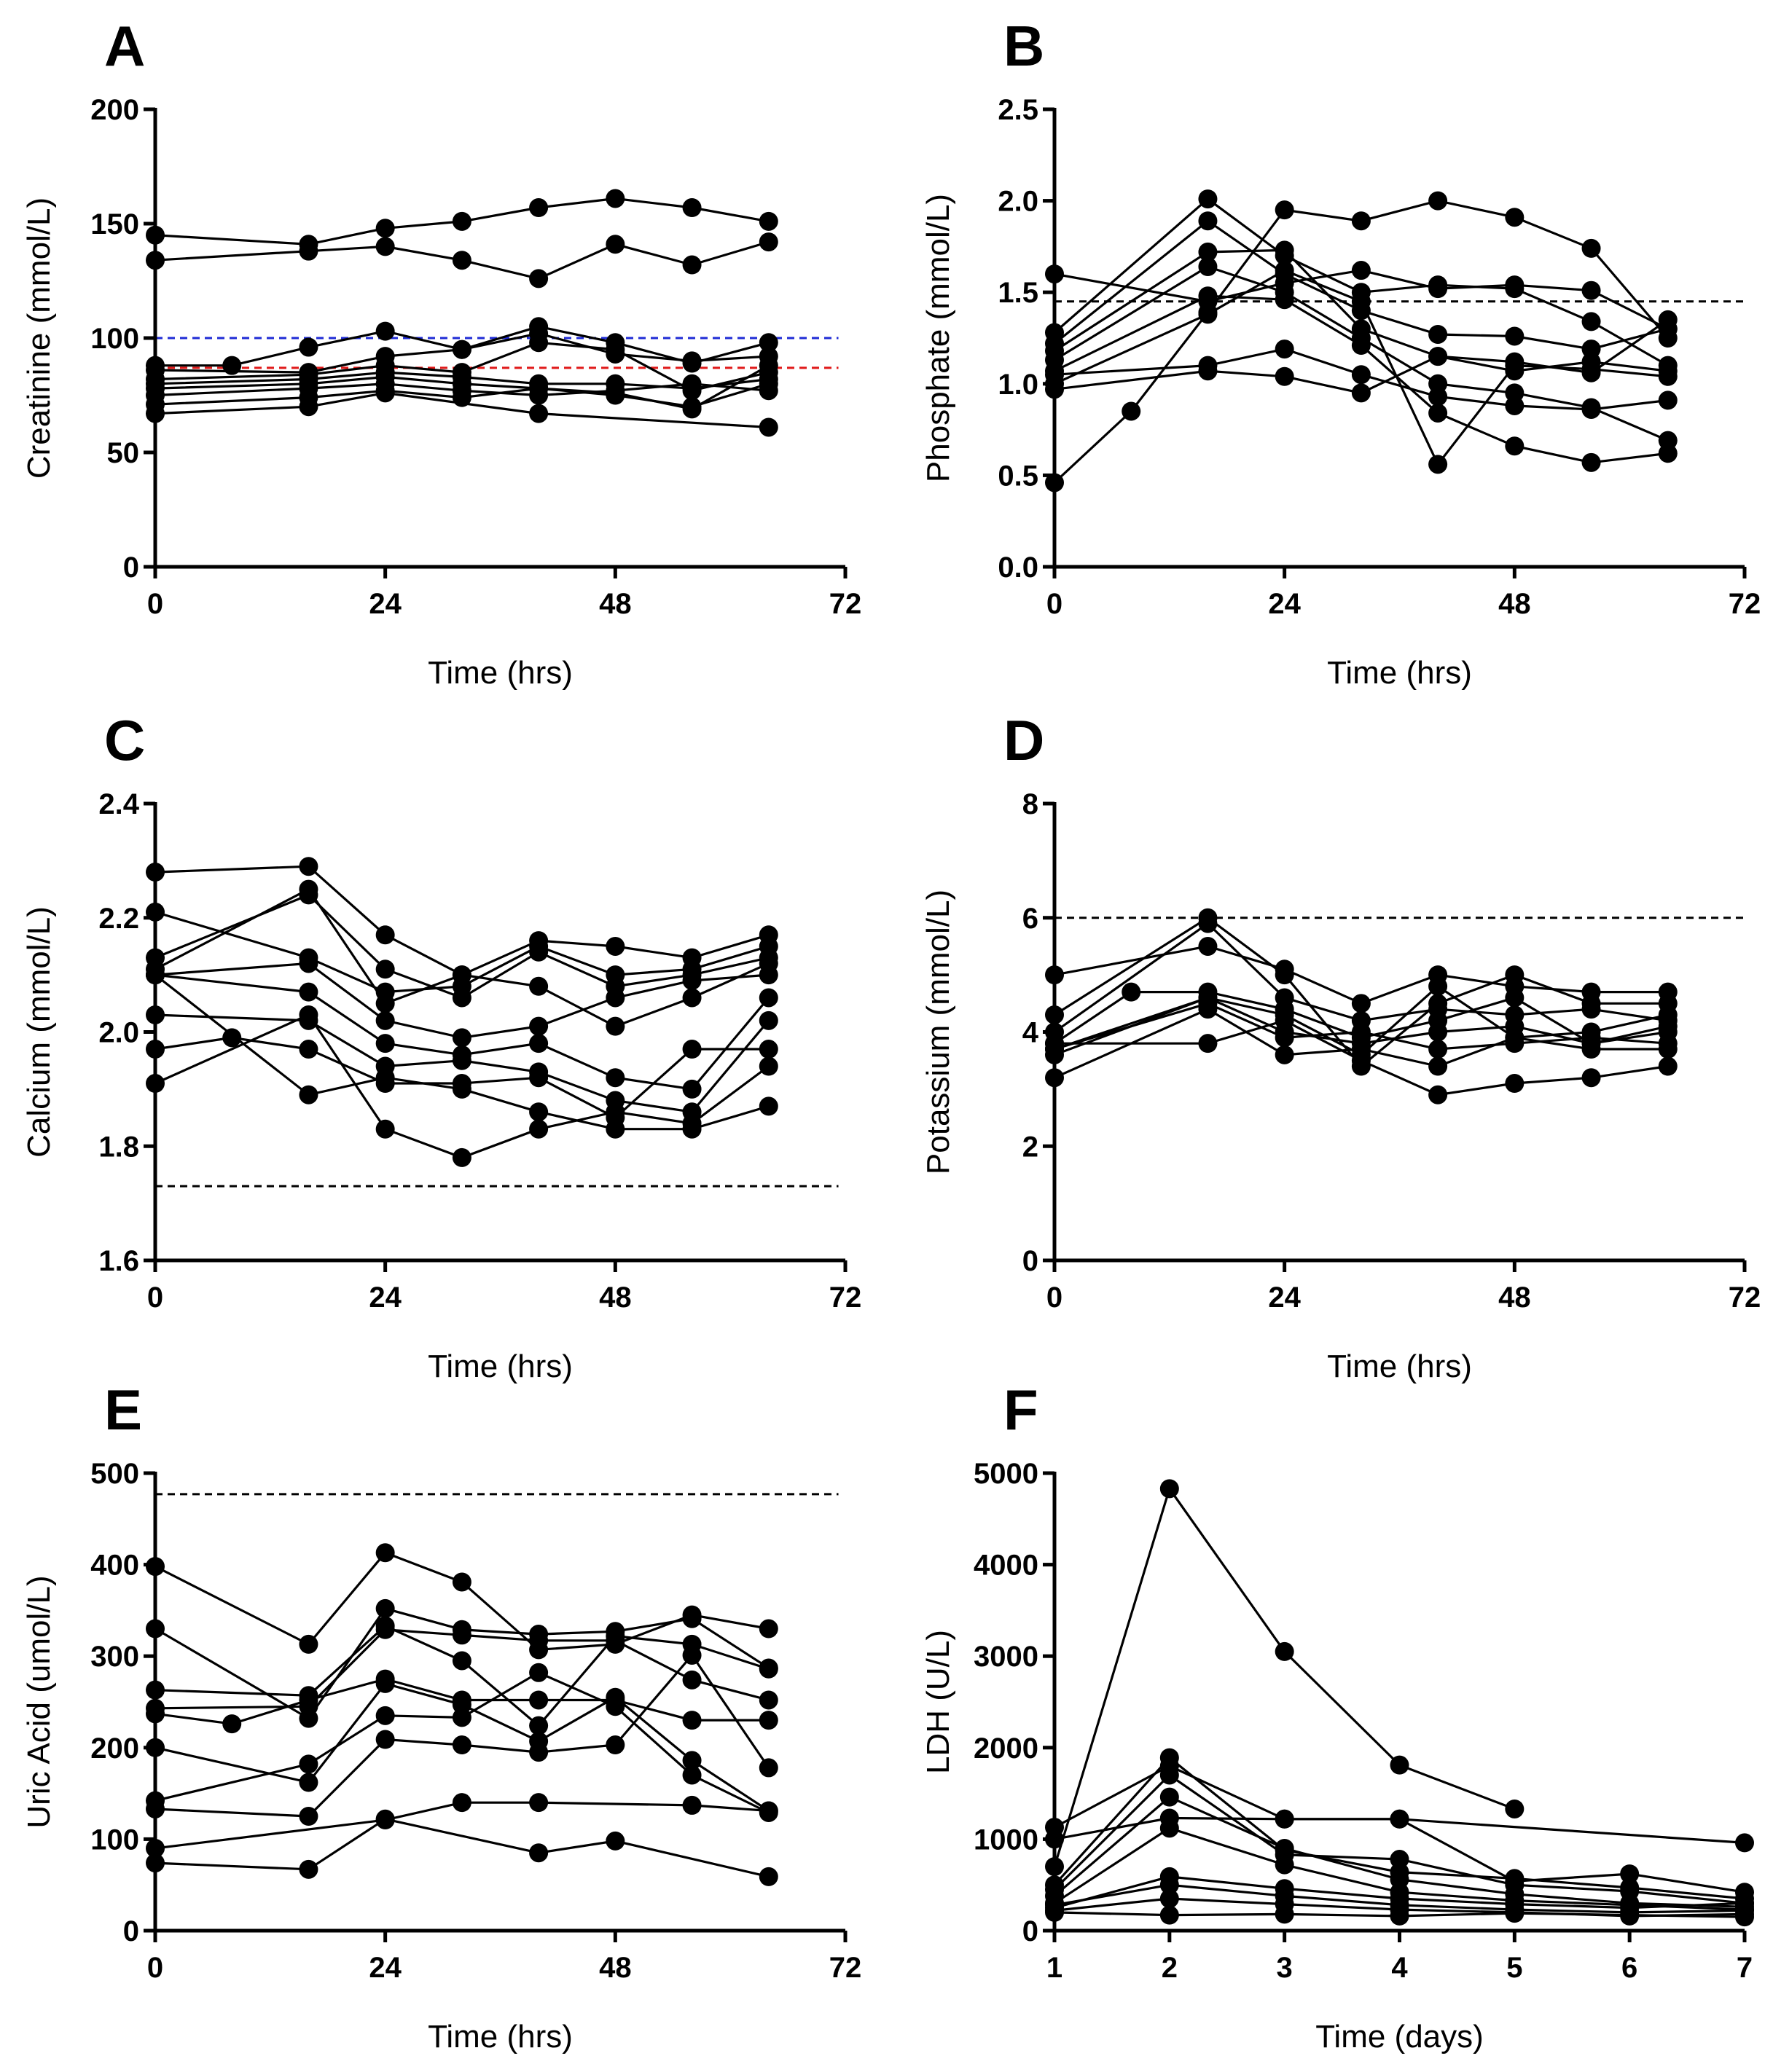 Image resolution: width=1773 pixels, height=2072 pixels. Describe the element at coordinates (1021, 1410) in the screenshot. I see `panel-label: F` at that location.